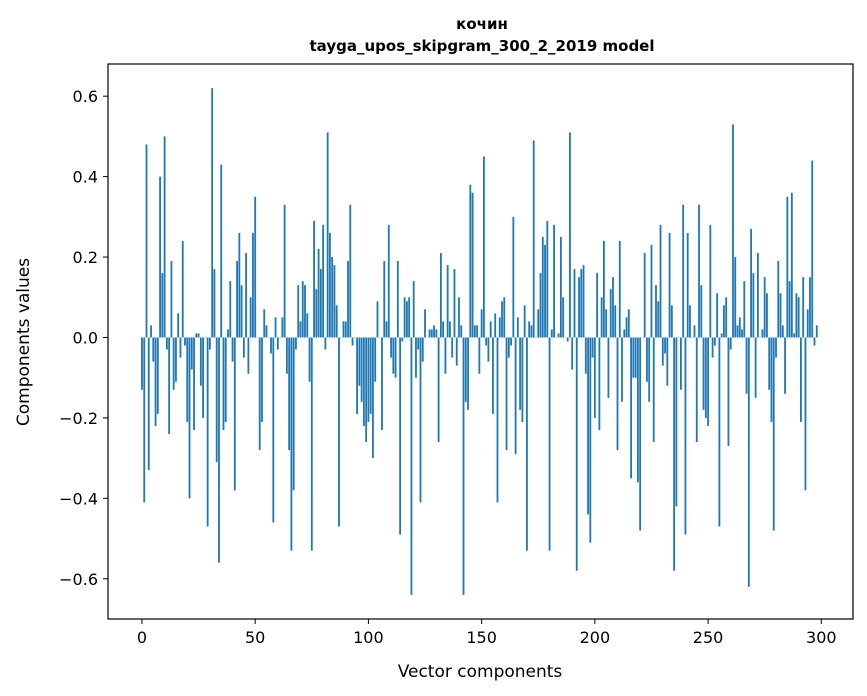 The height and width of the screenshot is (696, 867). I want to click on y-axis-ticks: −0.6 −0.4 −0.2 0.0 0.2 0.4 0.6, so click(83, 338).